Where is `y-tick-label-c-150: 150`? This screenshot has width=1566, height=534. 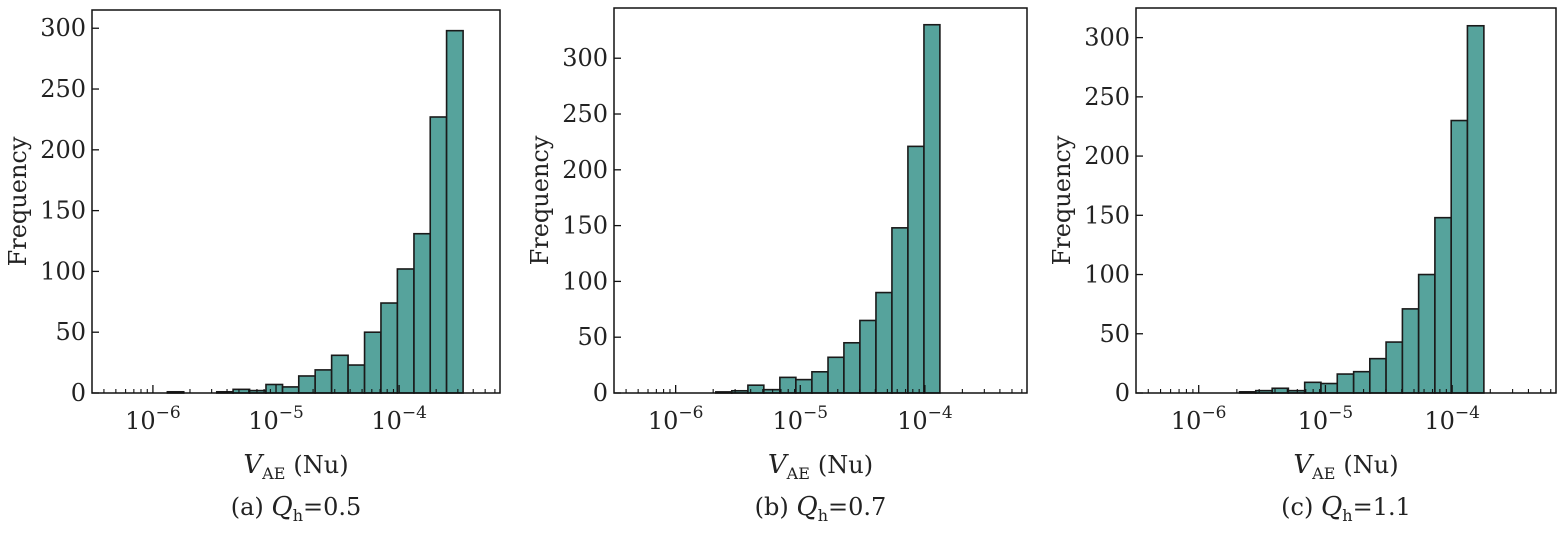
y-tick-label-c-150: 150 is located at coordinates (1107, 215).